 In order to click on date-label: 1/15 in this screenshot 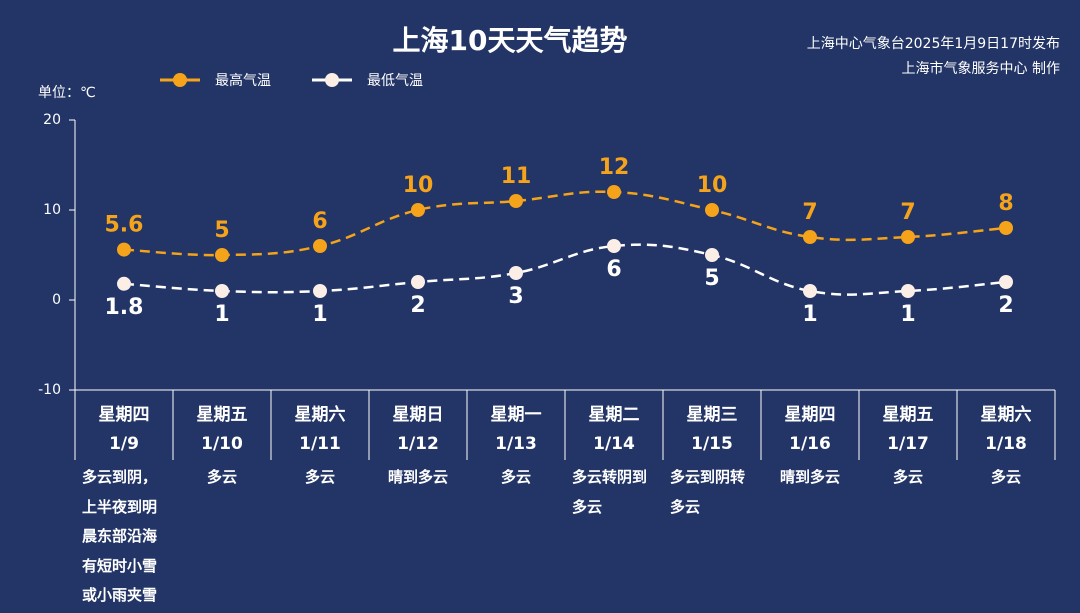, I will do `click(712, 444)`.